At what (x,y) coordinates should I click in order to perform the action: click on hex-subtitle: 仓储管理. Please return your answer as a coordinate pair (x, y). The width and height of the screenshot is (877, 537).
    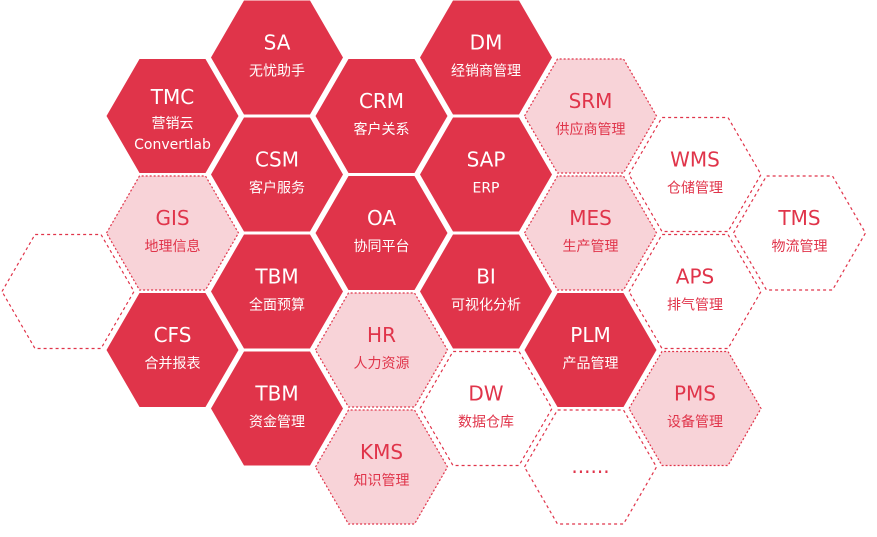
    Looking at the image, I should click on (695, 189).